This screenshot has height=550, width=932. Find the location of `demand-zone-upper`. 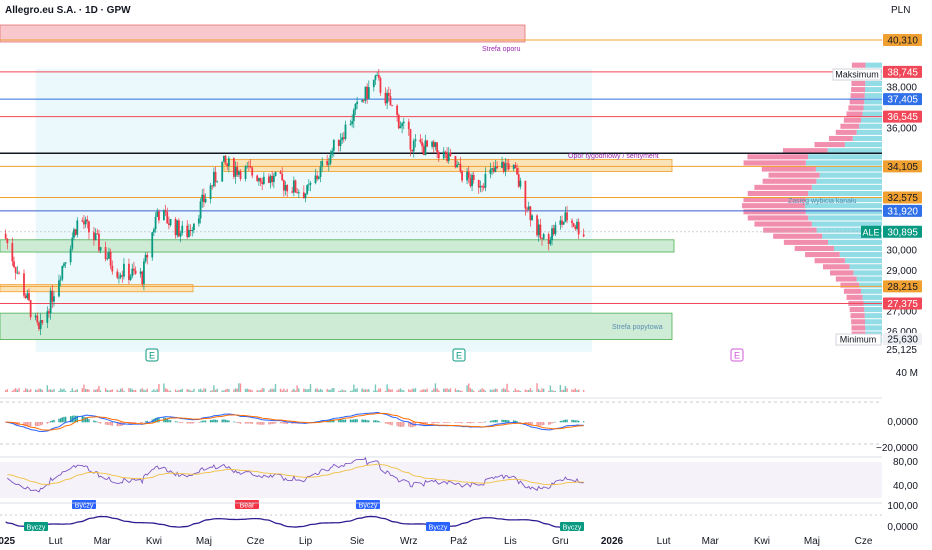

demand-zone-upper is located at coordinates (337, 246).